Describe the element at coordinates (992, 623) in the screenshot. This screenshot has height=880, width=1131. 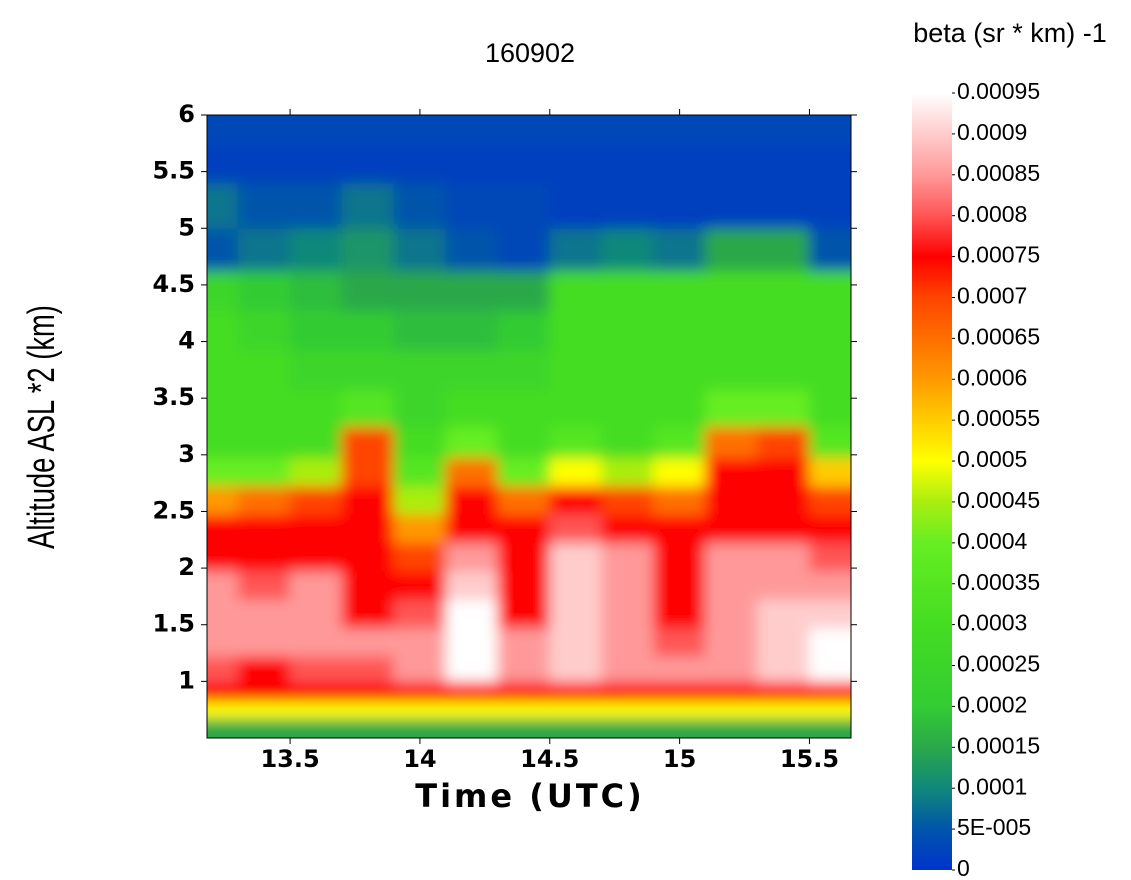
I see `colorbar-tick-label: 0.0003` at that location.